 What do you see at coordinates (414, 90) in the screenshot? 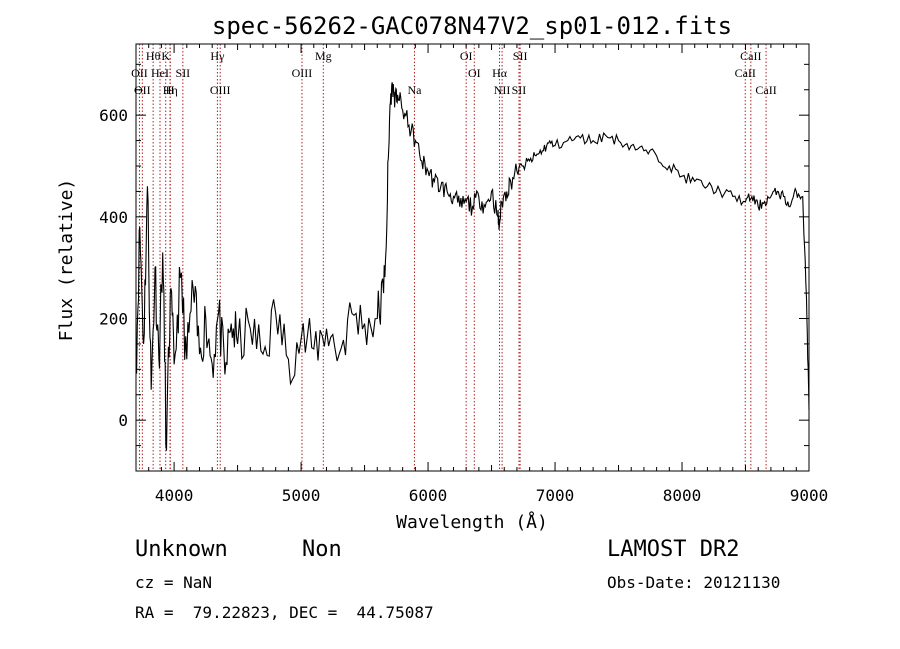
I see `marker-label: Na` at bounding box center [414, 90].